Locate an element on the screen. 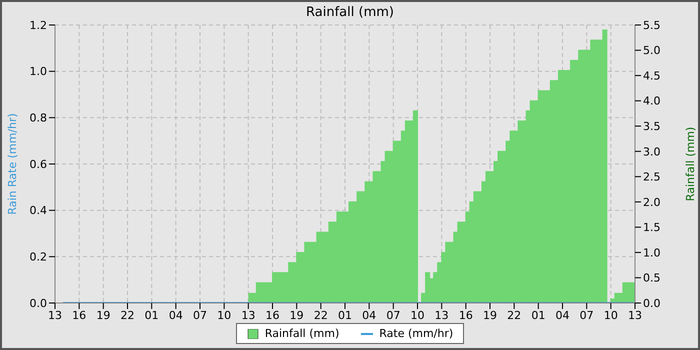  y2-tick-label: 4.0 is located at coordinates (651, 101).